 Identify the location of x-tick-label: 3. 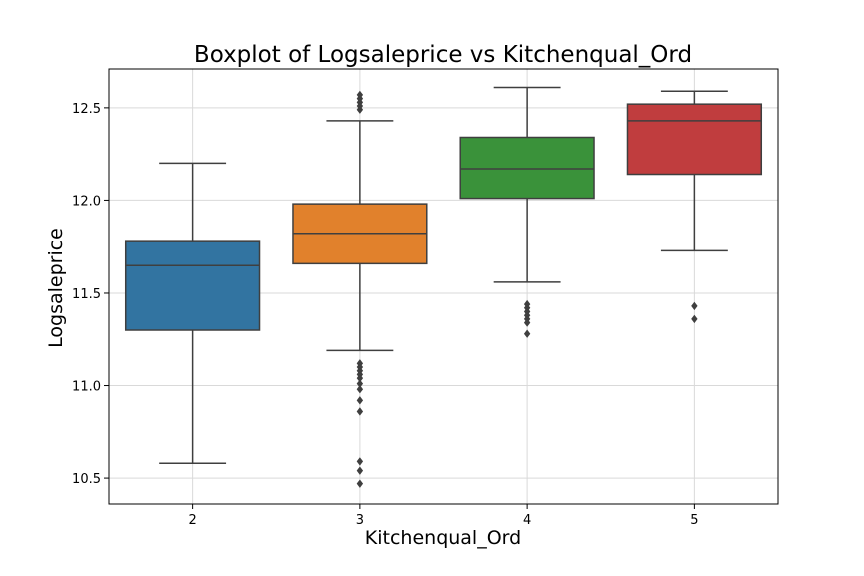
(360, 520).